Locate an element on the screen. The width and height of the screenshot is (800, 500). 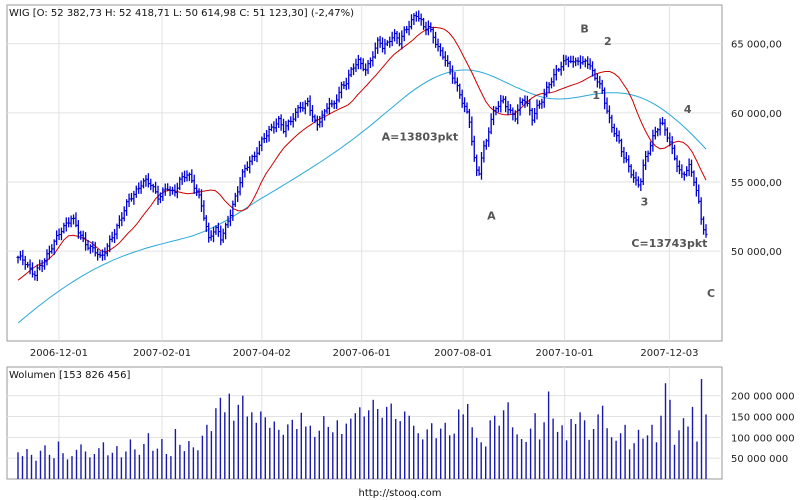
volume-tick-label: 200 000 000 is located at coordinates (763, 397).